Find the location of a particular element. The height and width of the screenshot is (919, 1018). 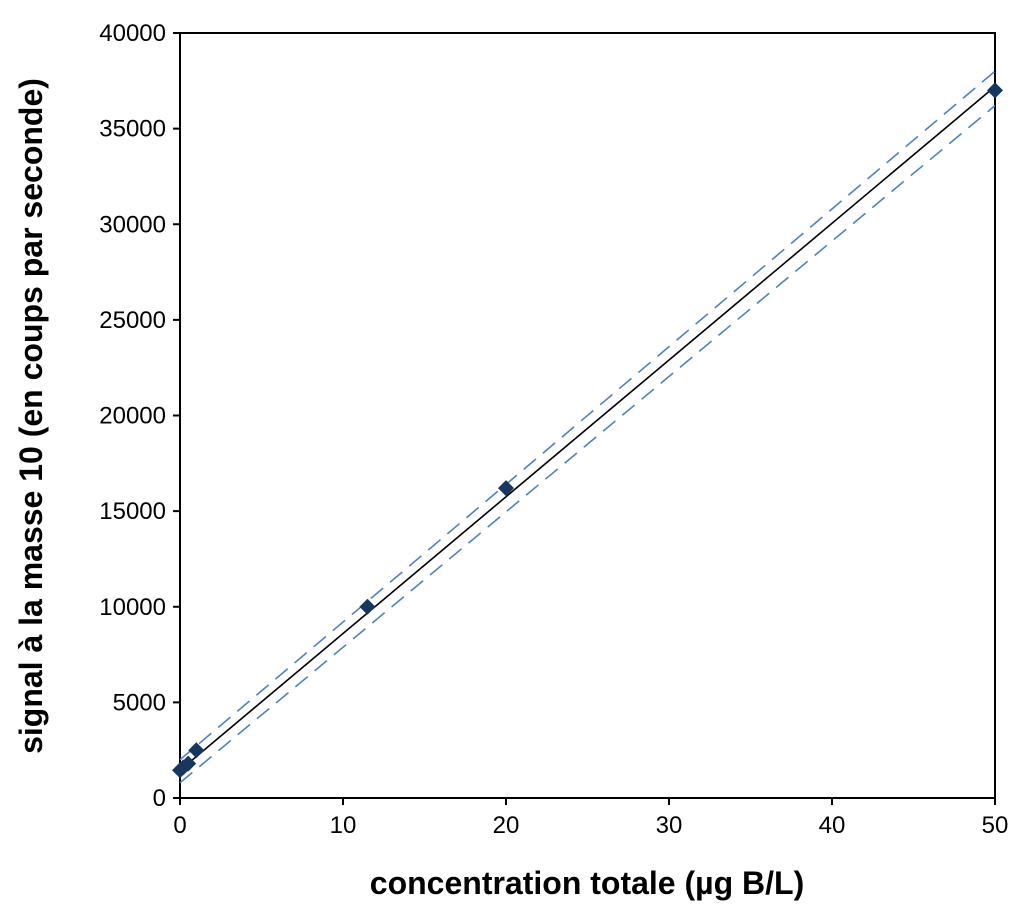

y-axis-ticks: 0 5000 10000 15000 20000 25000 30000 35000 40000 is located at coordinates (139, 416).